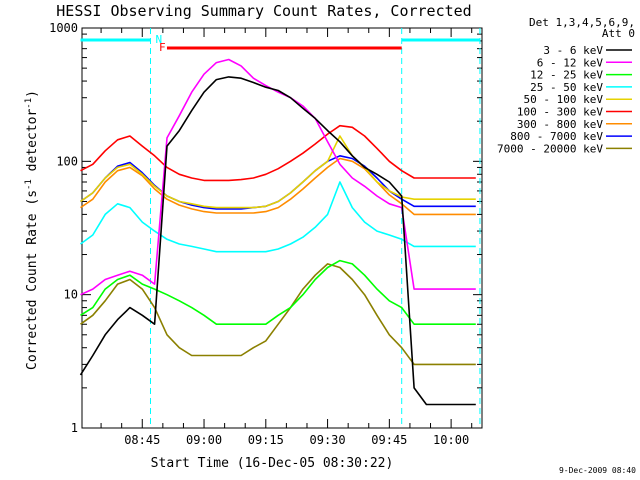  What do you see at coordinates (32, 94) in the screenshot?
I see `y-axis-label-close: )` at bounding box center [32, 94].